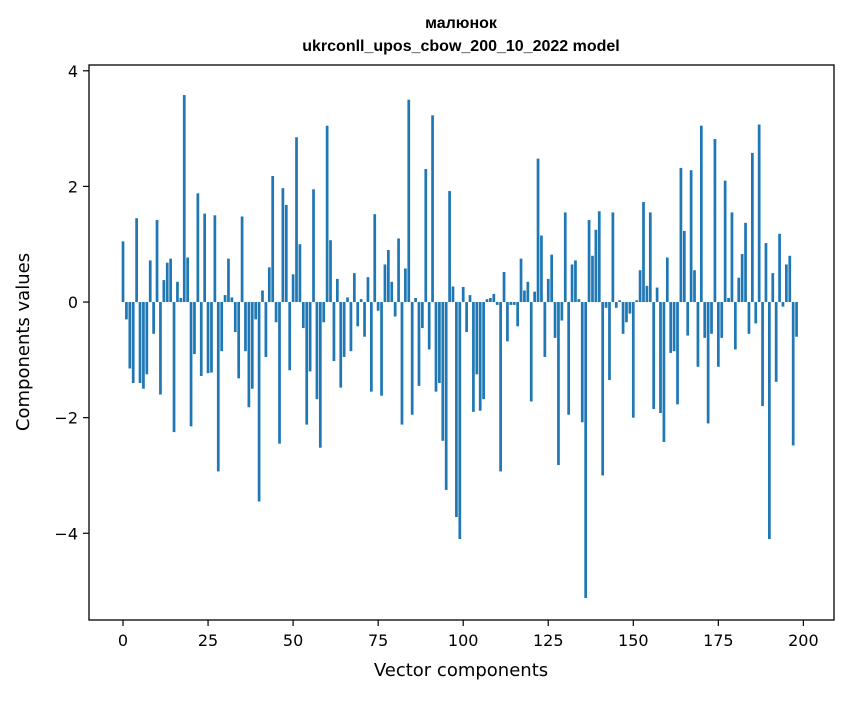 The width and height of the screenshot is (847, 701). I want to click on y-axis-ticks: 4 2 0 −2 −4, so click(71, 302).